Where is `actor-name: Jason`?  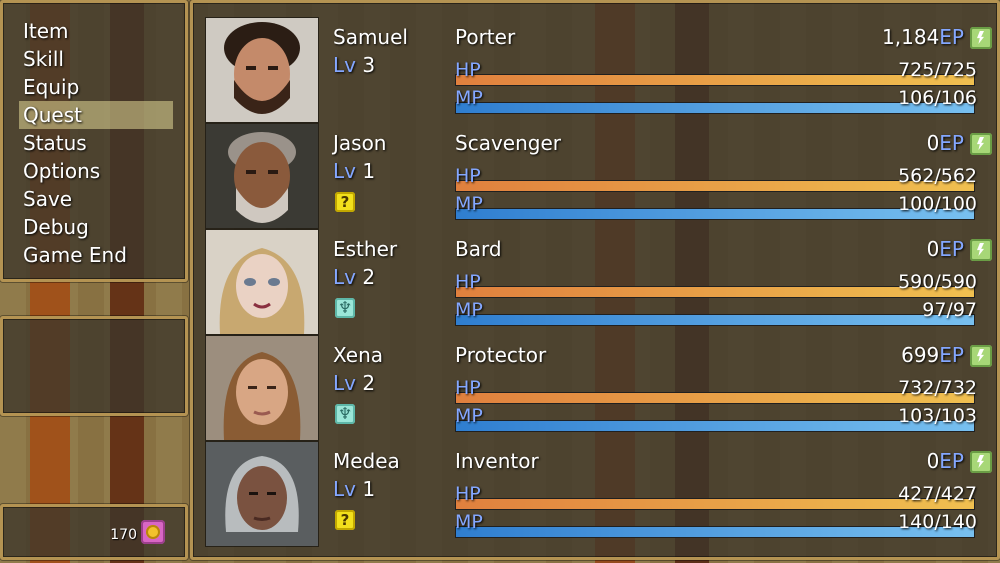 actor-name: Jason is located at coordinates (360, 143).